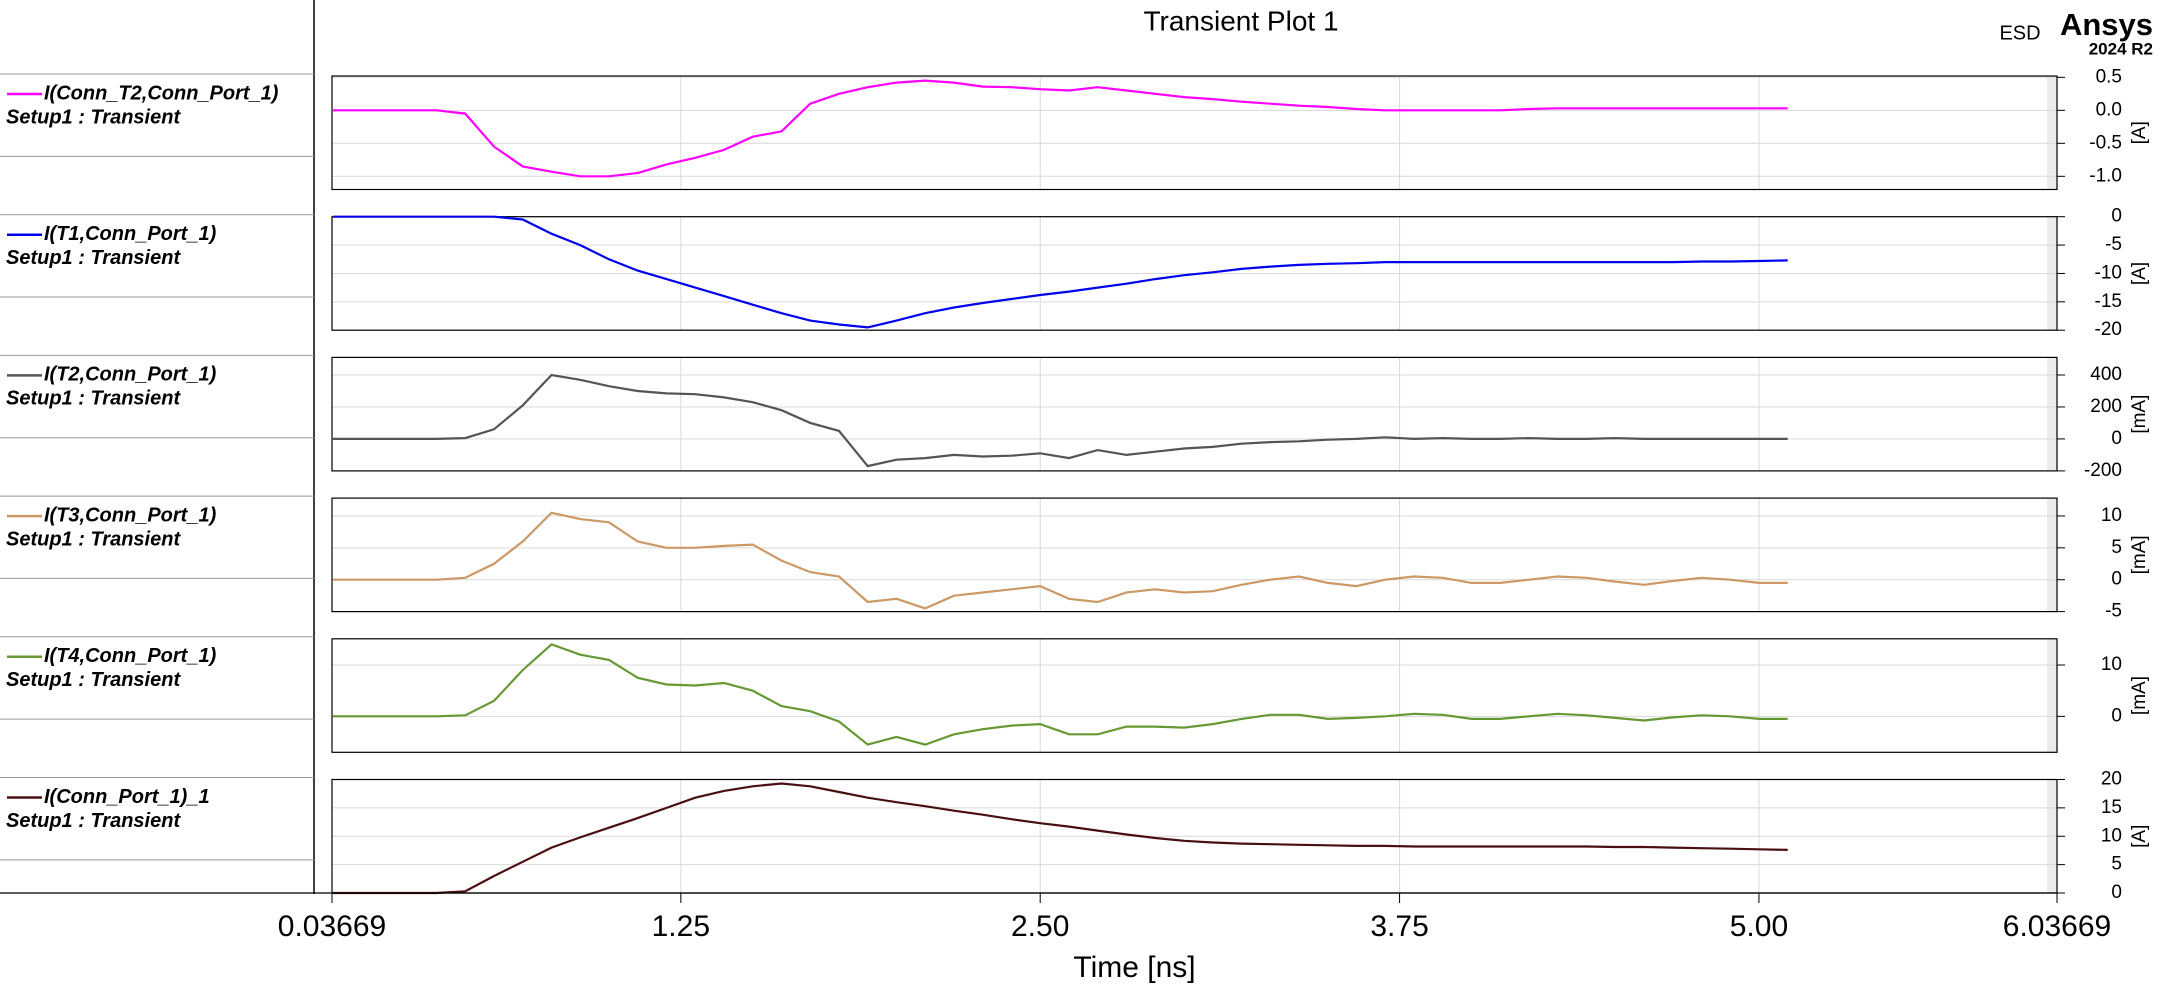 The width and height of the screenshot is (2161, 988). What do you see at coordinates (161, 93) in the screenshot?
I see `legend-label: I(Conn_T2,Conn_Port_1)` at bounding box center [161, 93].